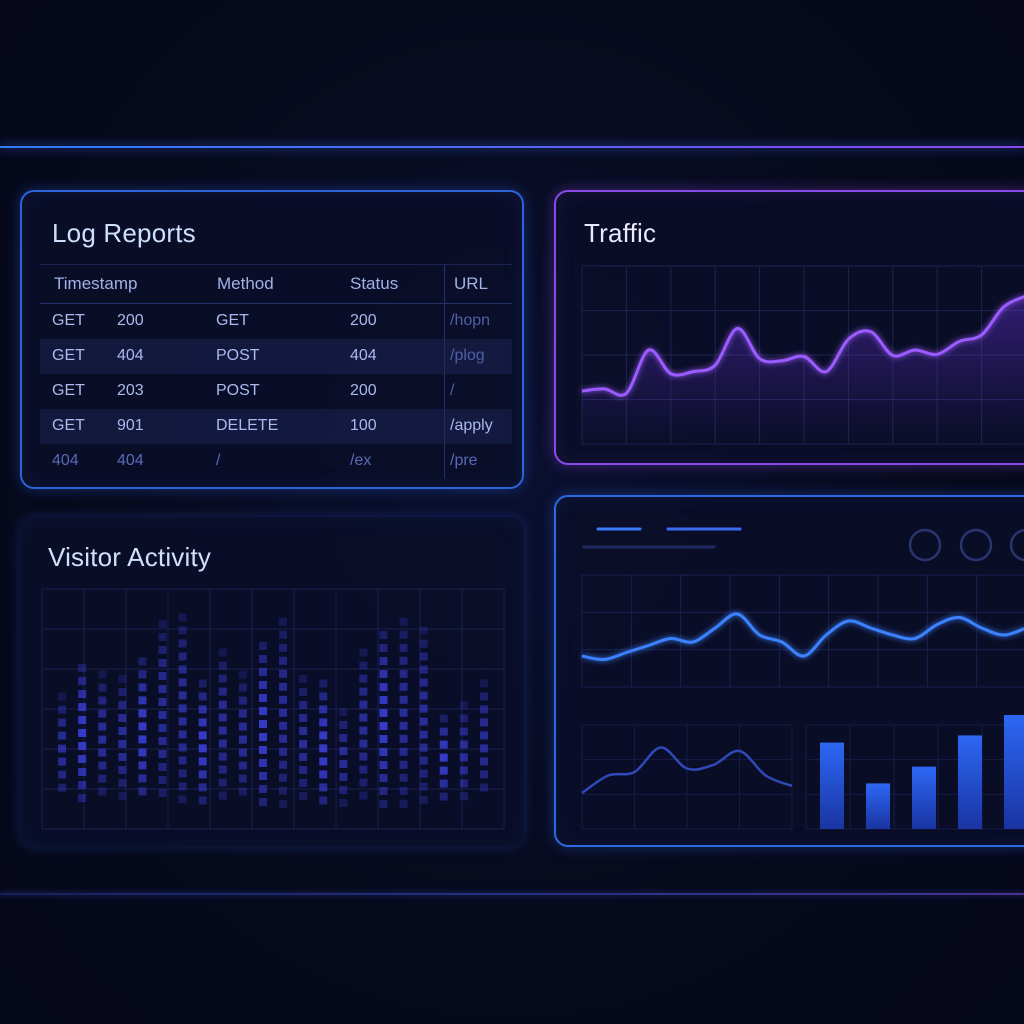 This screenshot has width=1024, height=1024. What do you see at coordinates (471, 283) in the screenshot?
I see `column-header-url: URL` at bounding box center [471, 283].